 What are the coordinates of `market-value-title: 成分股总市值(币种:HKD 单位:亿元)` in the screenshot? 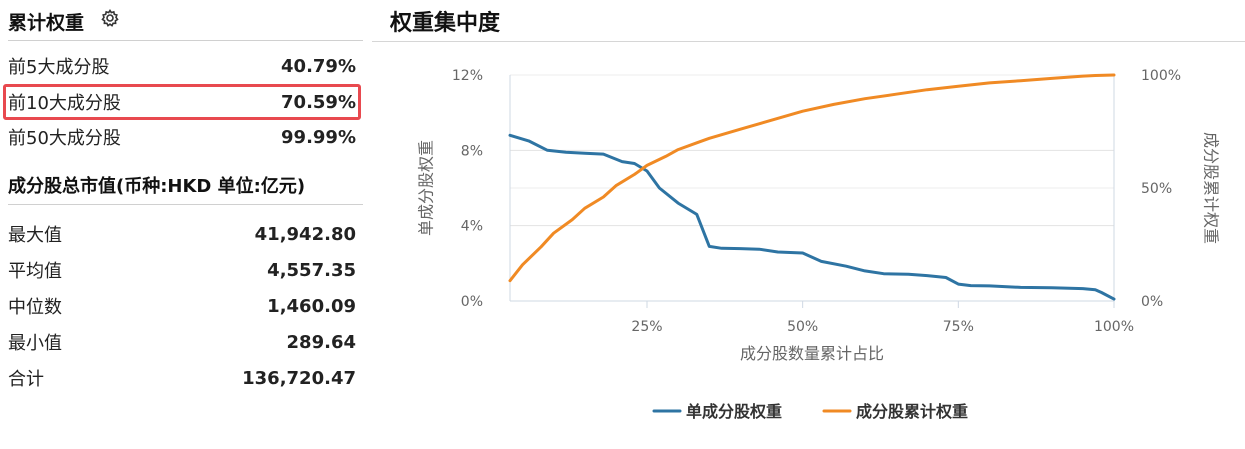 It's located at (157, 186).